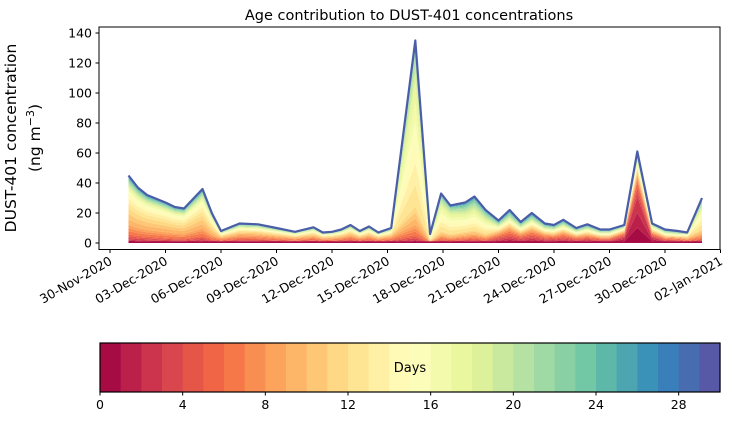 The image size is (730, 425). I want to click on colorbar-tick-label: 20, so click(513, 404).